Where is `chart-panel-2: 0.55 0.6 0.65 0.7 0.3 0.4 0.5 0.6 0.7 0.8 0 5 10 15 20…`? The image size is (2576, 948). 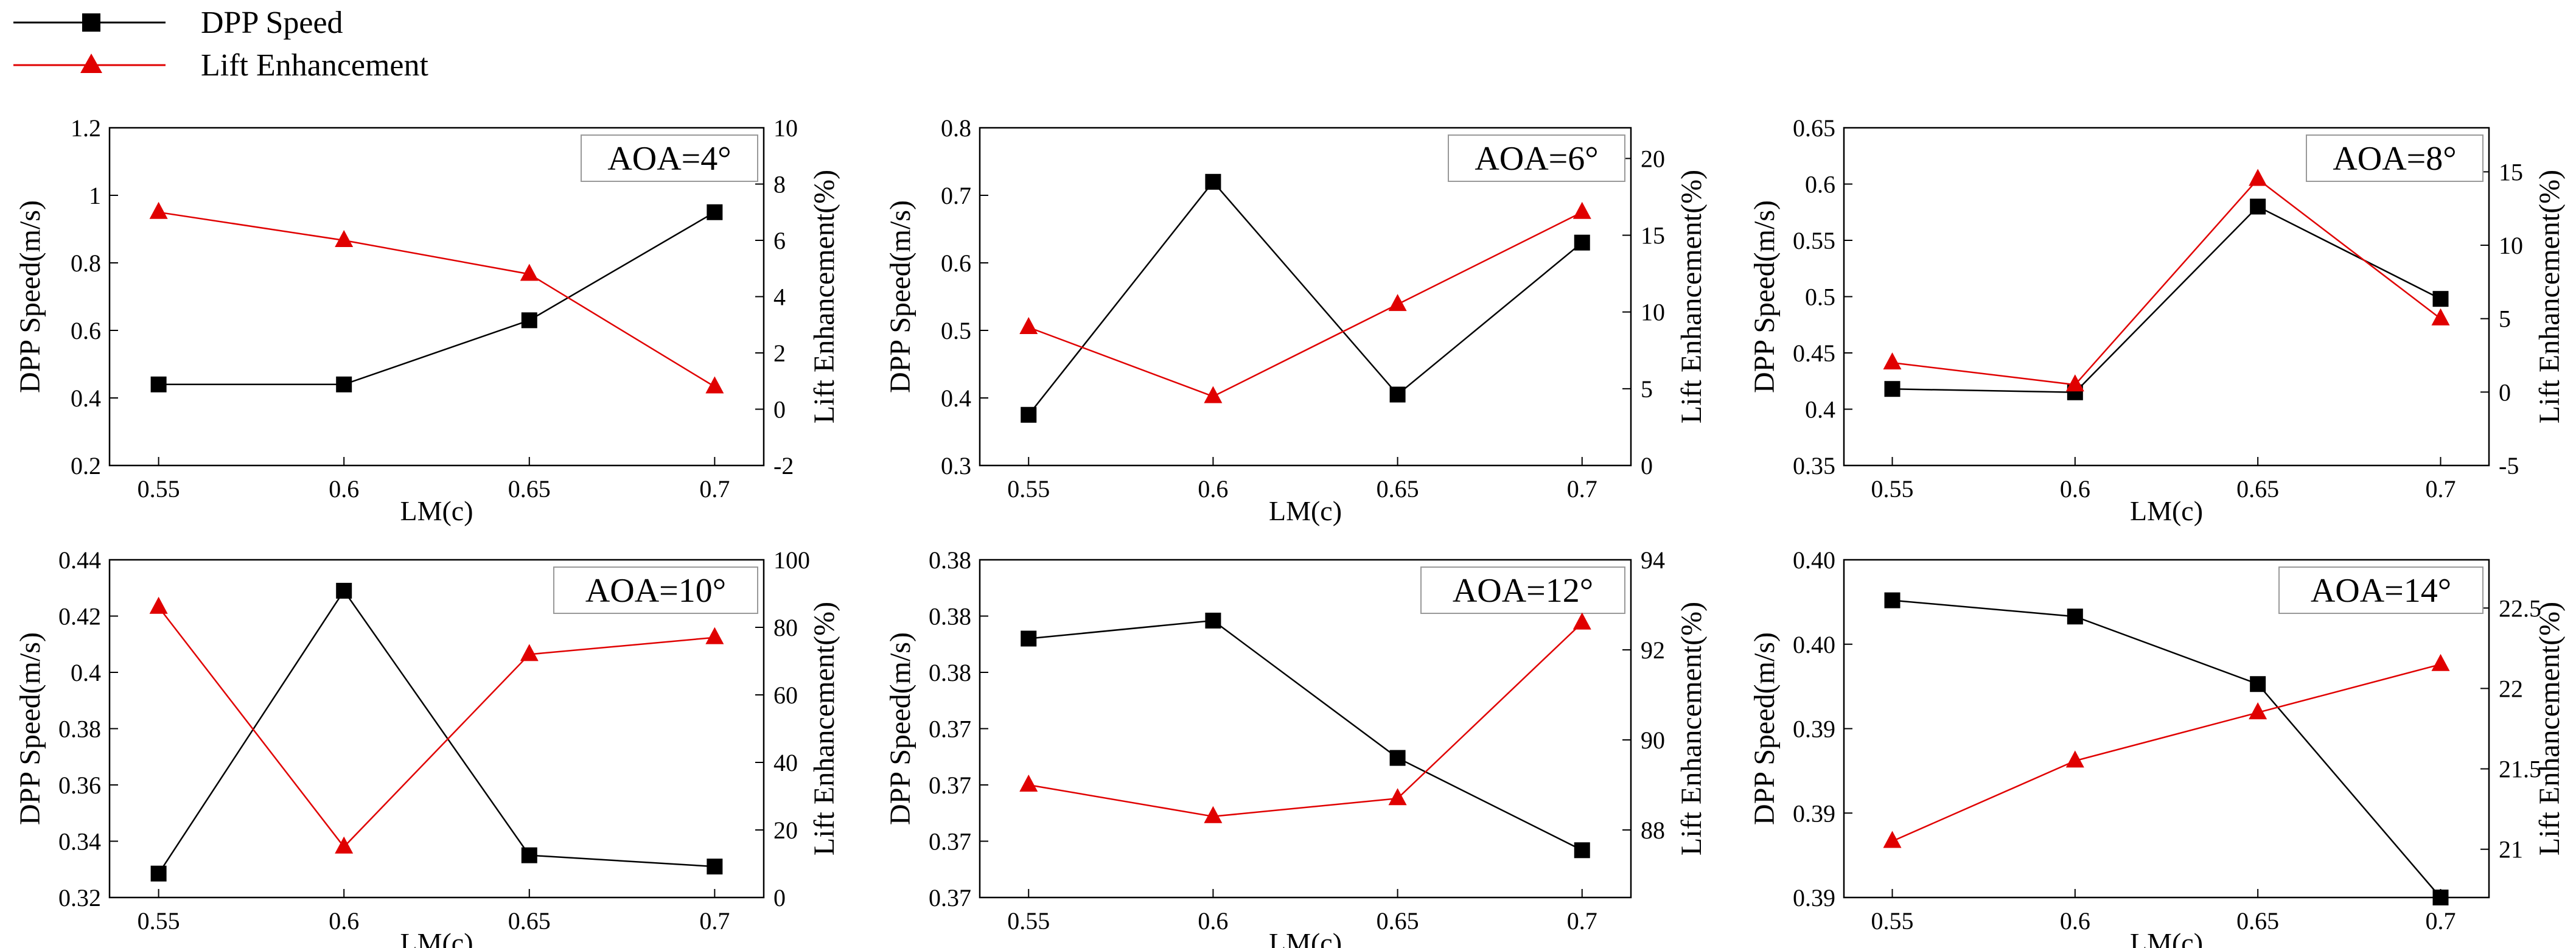
chart-panel-2: 0.55 0.6 0.65 0.7 0.3 0.4 0.5 0.6 0.7 0.8 0 5 10 15 20… is located at coordinates (1296, 320).